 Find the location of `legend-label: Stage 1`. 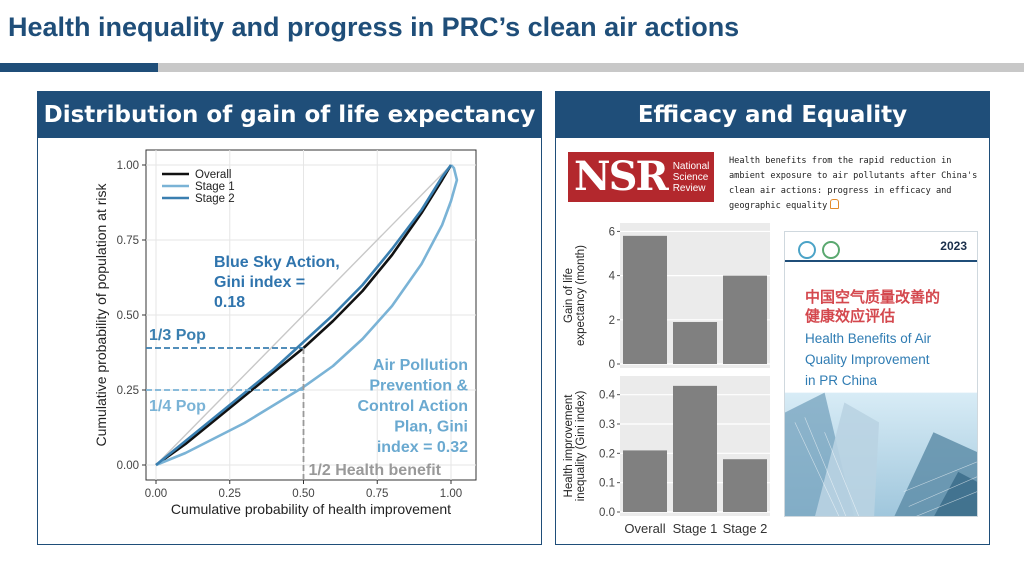

legend-label: Stage 1 is located at coordinates (215, 187).